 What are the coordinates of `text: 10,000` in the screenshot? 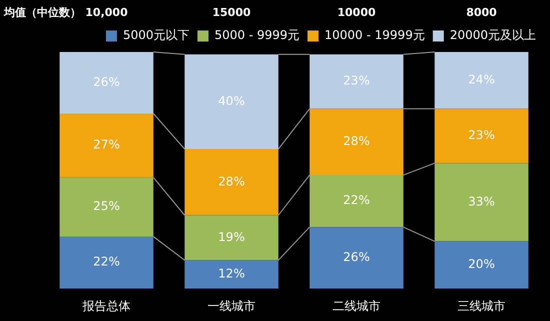 It's located at (106, 12).